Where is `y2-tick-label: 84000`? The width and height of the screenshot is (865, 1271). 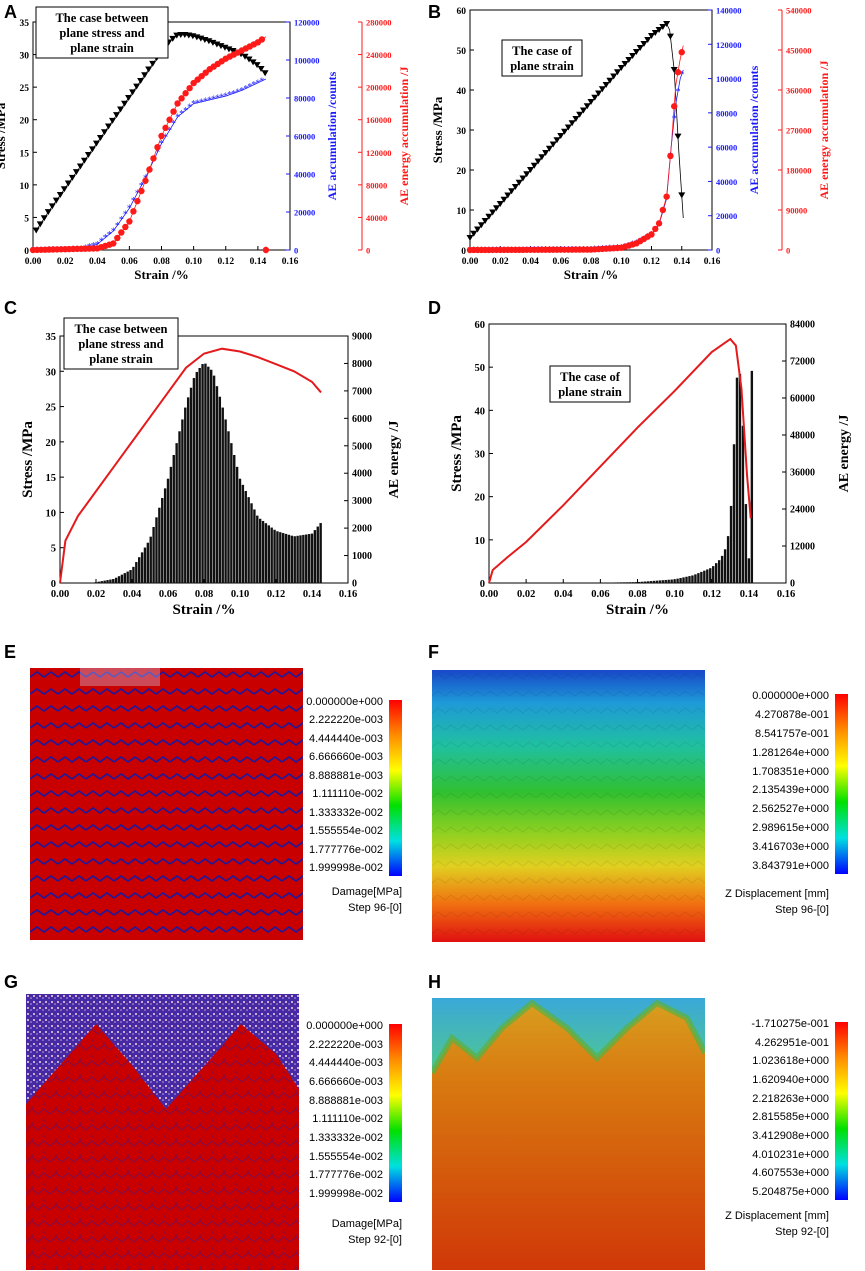 y2-tick-label: 84000 is located at coordinates (802, 325).